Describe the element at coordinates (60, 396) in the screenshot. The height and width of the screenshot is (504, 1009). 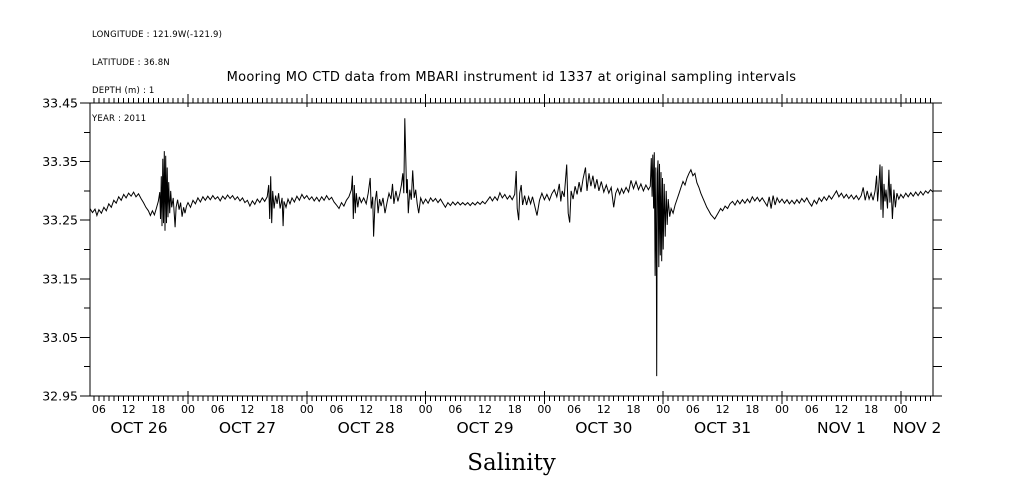
I see `y-tick-label: 32.95` at that location.